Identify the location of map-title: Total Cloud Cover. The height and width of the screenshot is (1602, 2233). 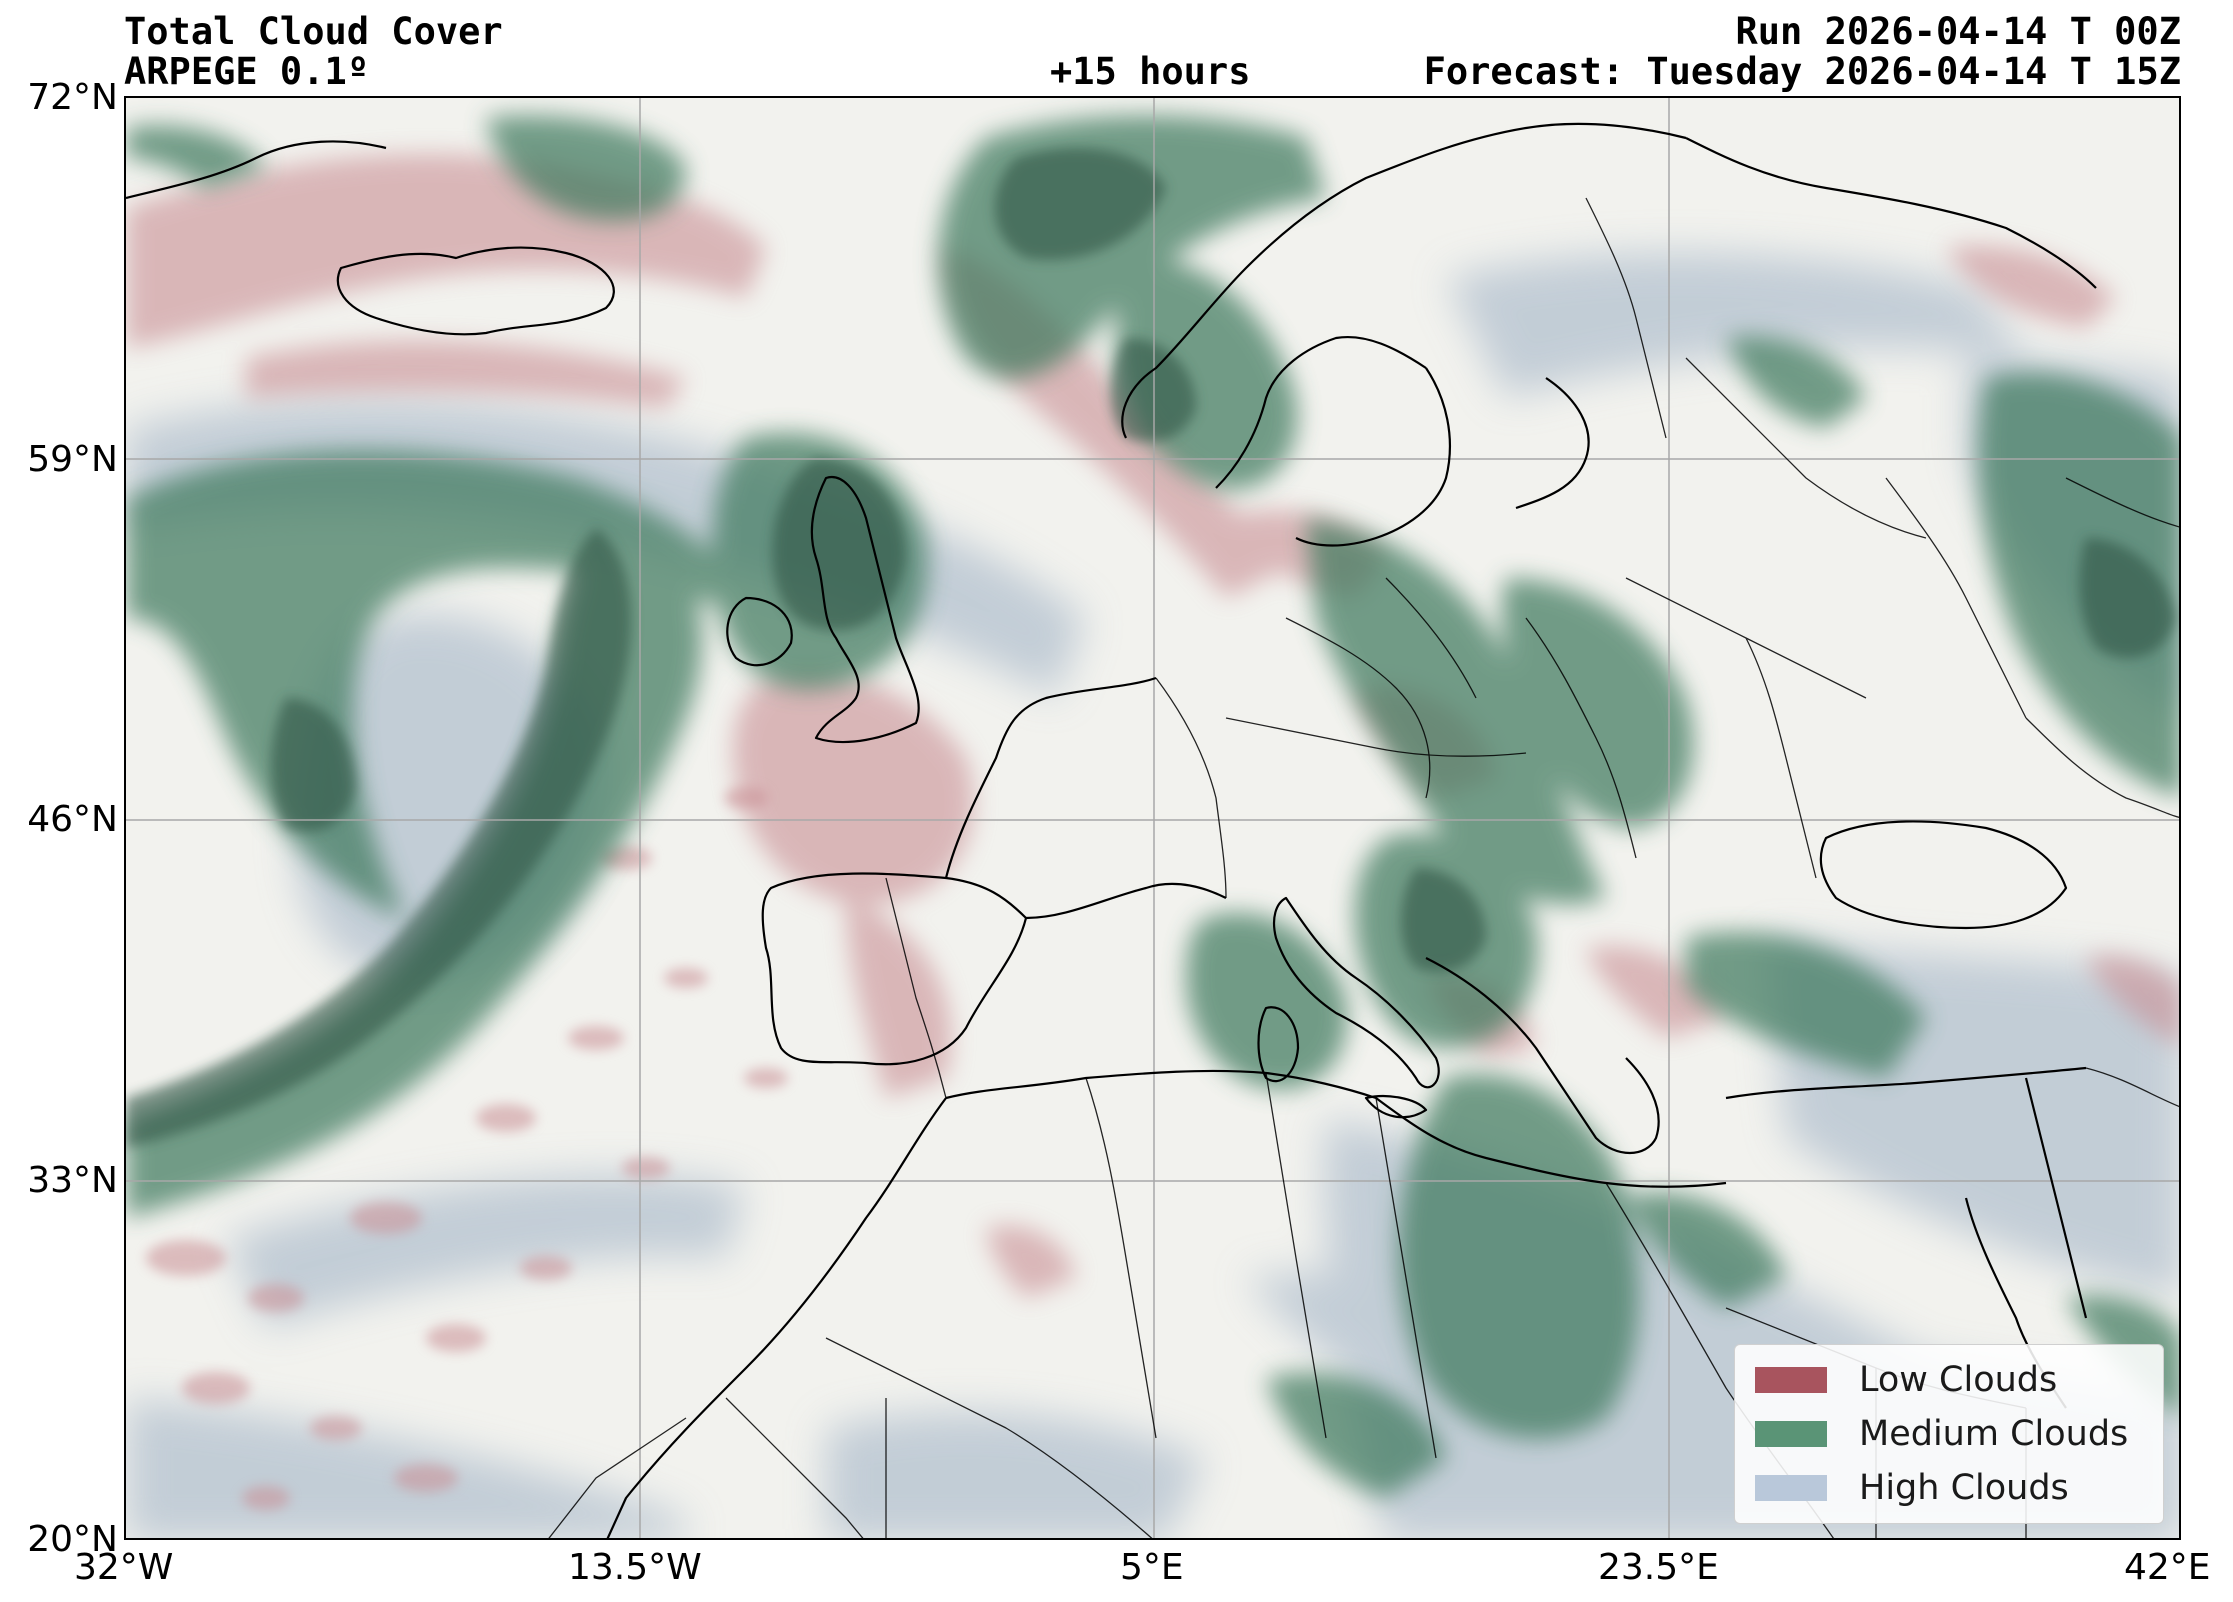
(313, 31).